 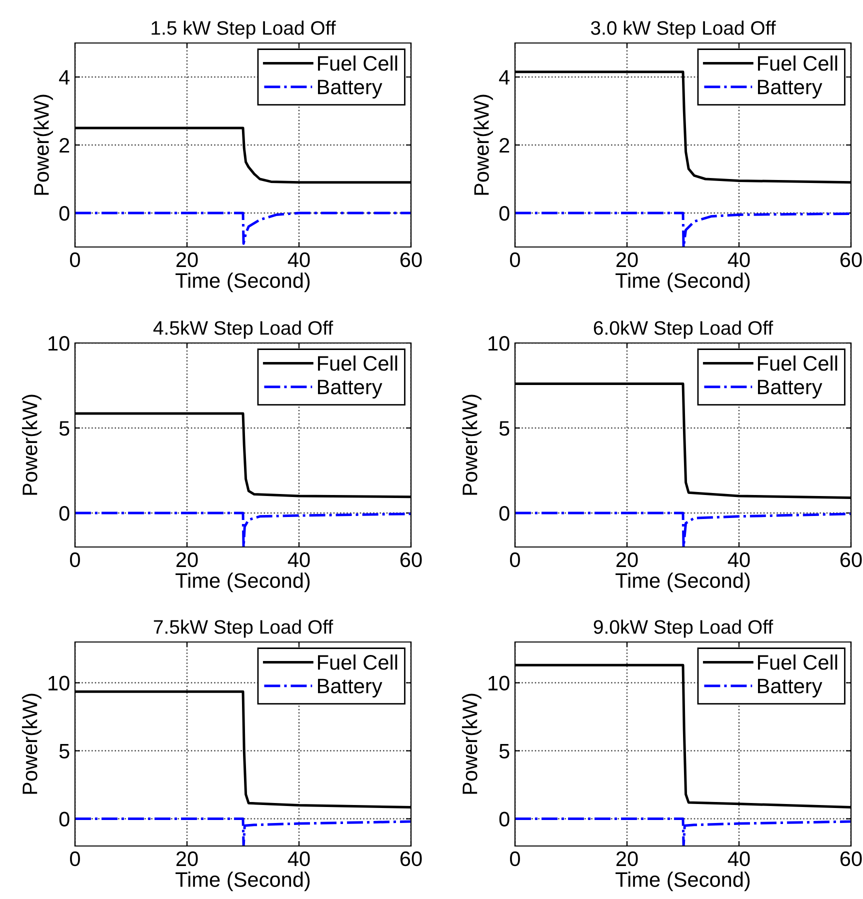 I want to click on line-series, so click(x=243, y=228).